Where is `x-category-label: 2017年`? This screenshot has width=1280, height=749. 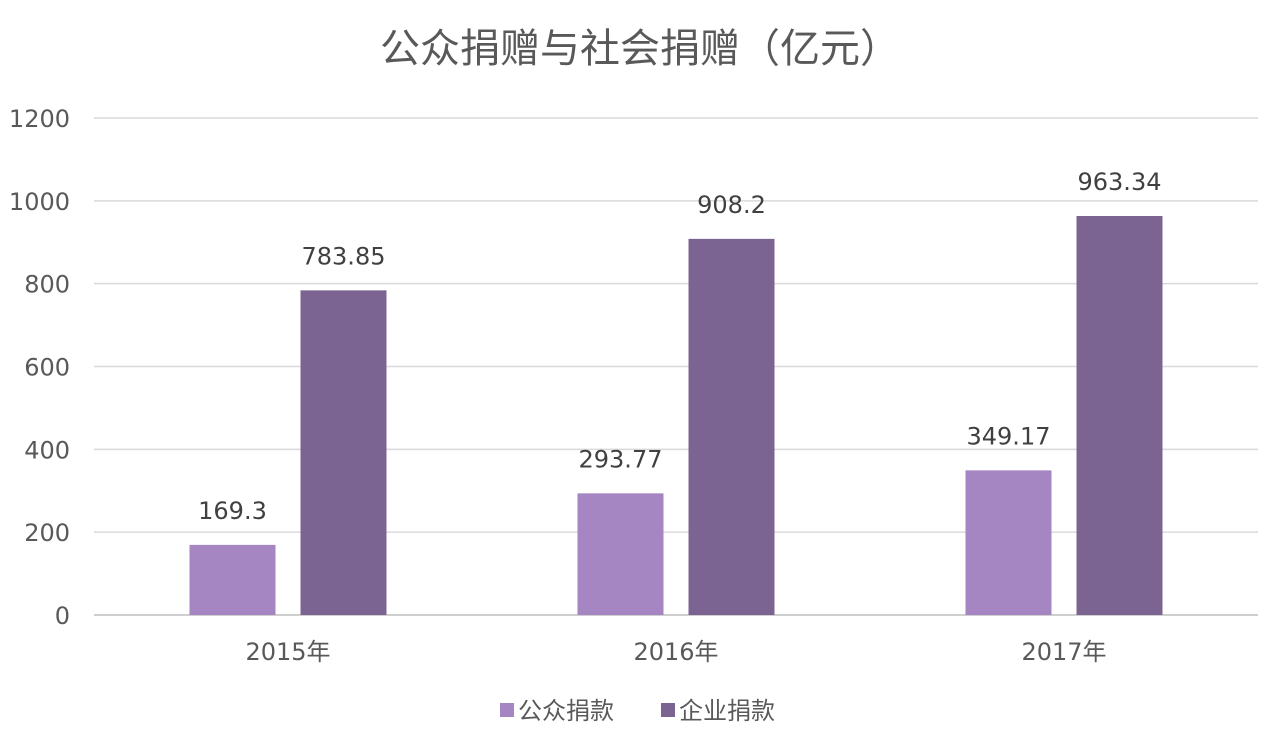
x-category-label: 2017年 is located at coordinates (1063, 652).